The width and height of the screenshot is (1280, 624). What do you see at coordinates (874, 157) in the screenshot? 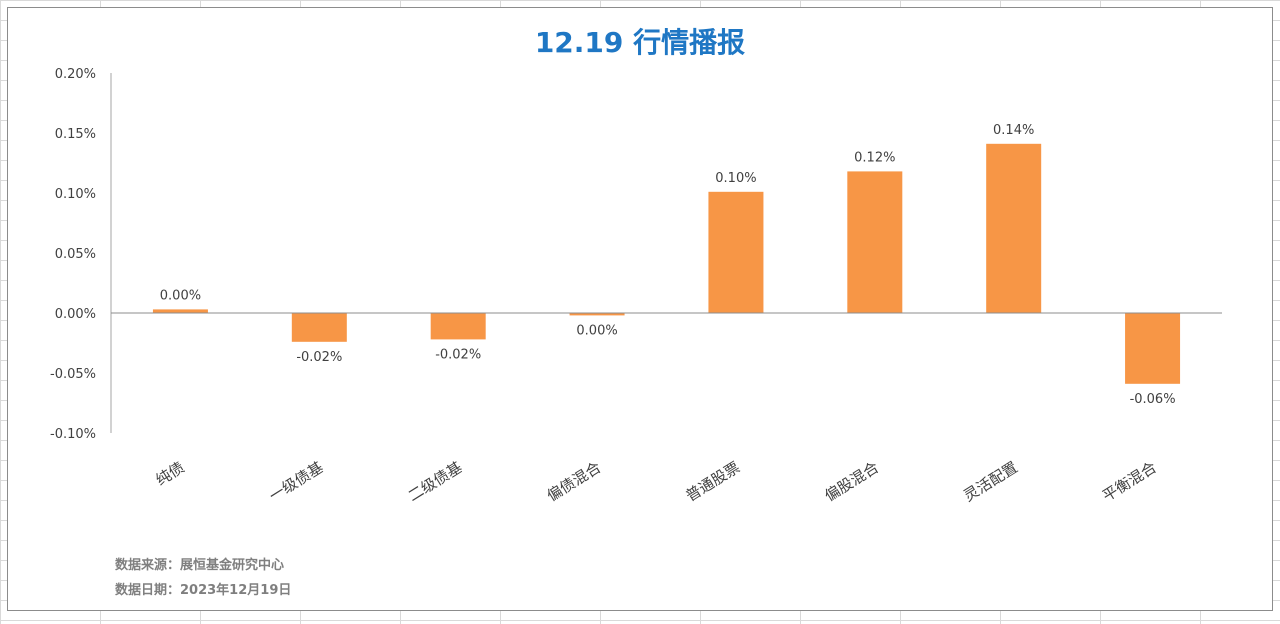
I see `data-label: 0.12%` at bounding box center [874, 157].